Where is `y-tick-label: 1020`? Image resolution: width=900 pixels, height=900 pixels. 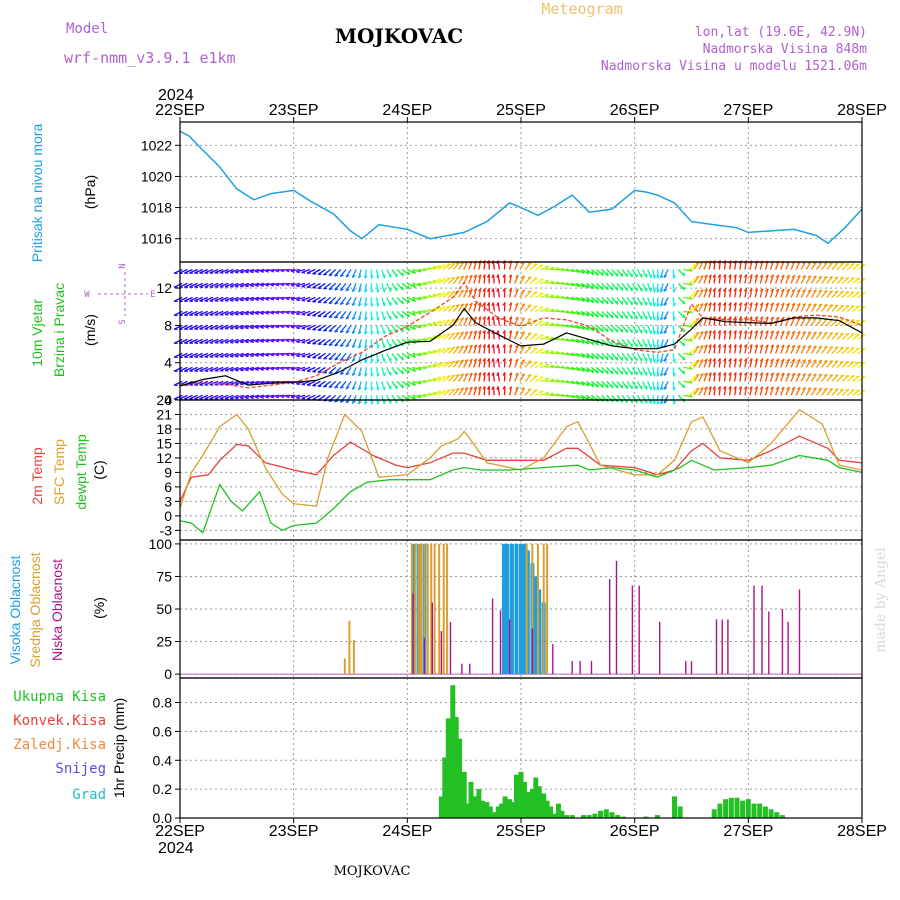 y-tick-label: 1020 is located at coordinates (156, 176).